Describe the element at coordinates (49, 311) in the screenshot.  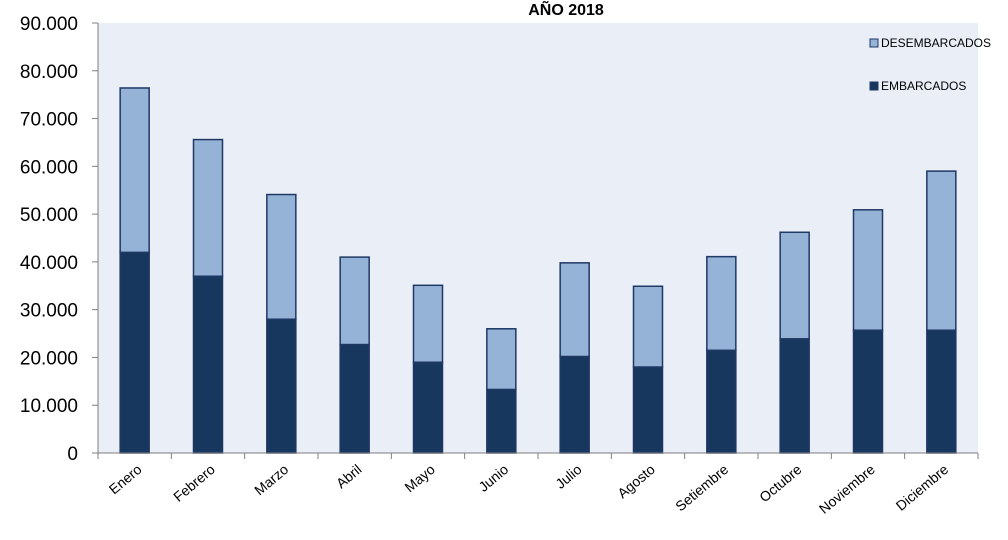
I see `y-tick-label: 30.000` at that location.